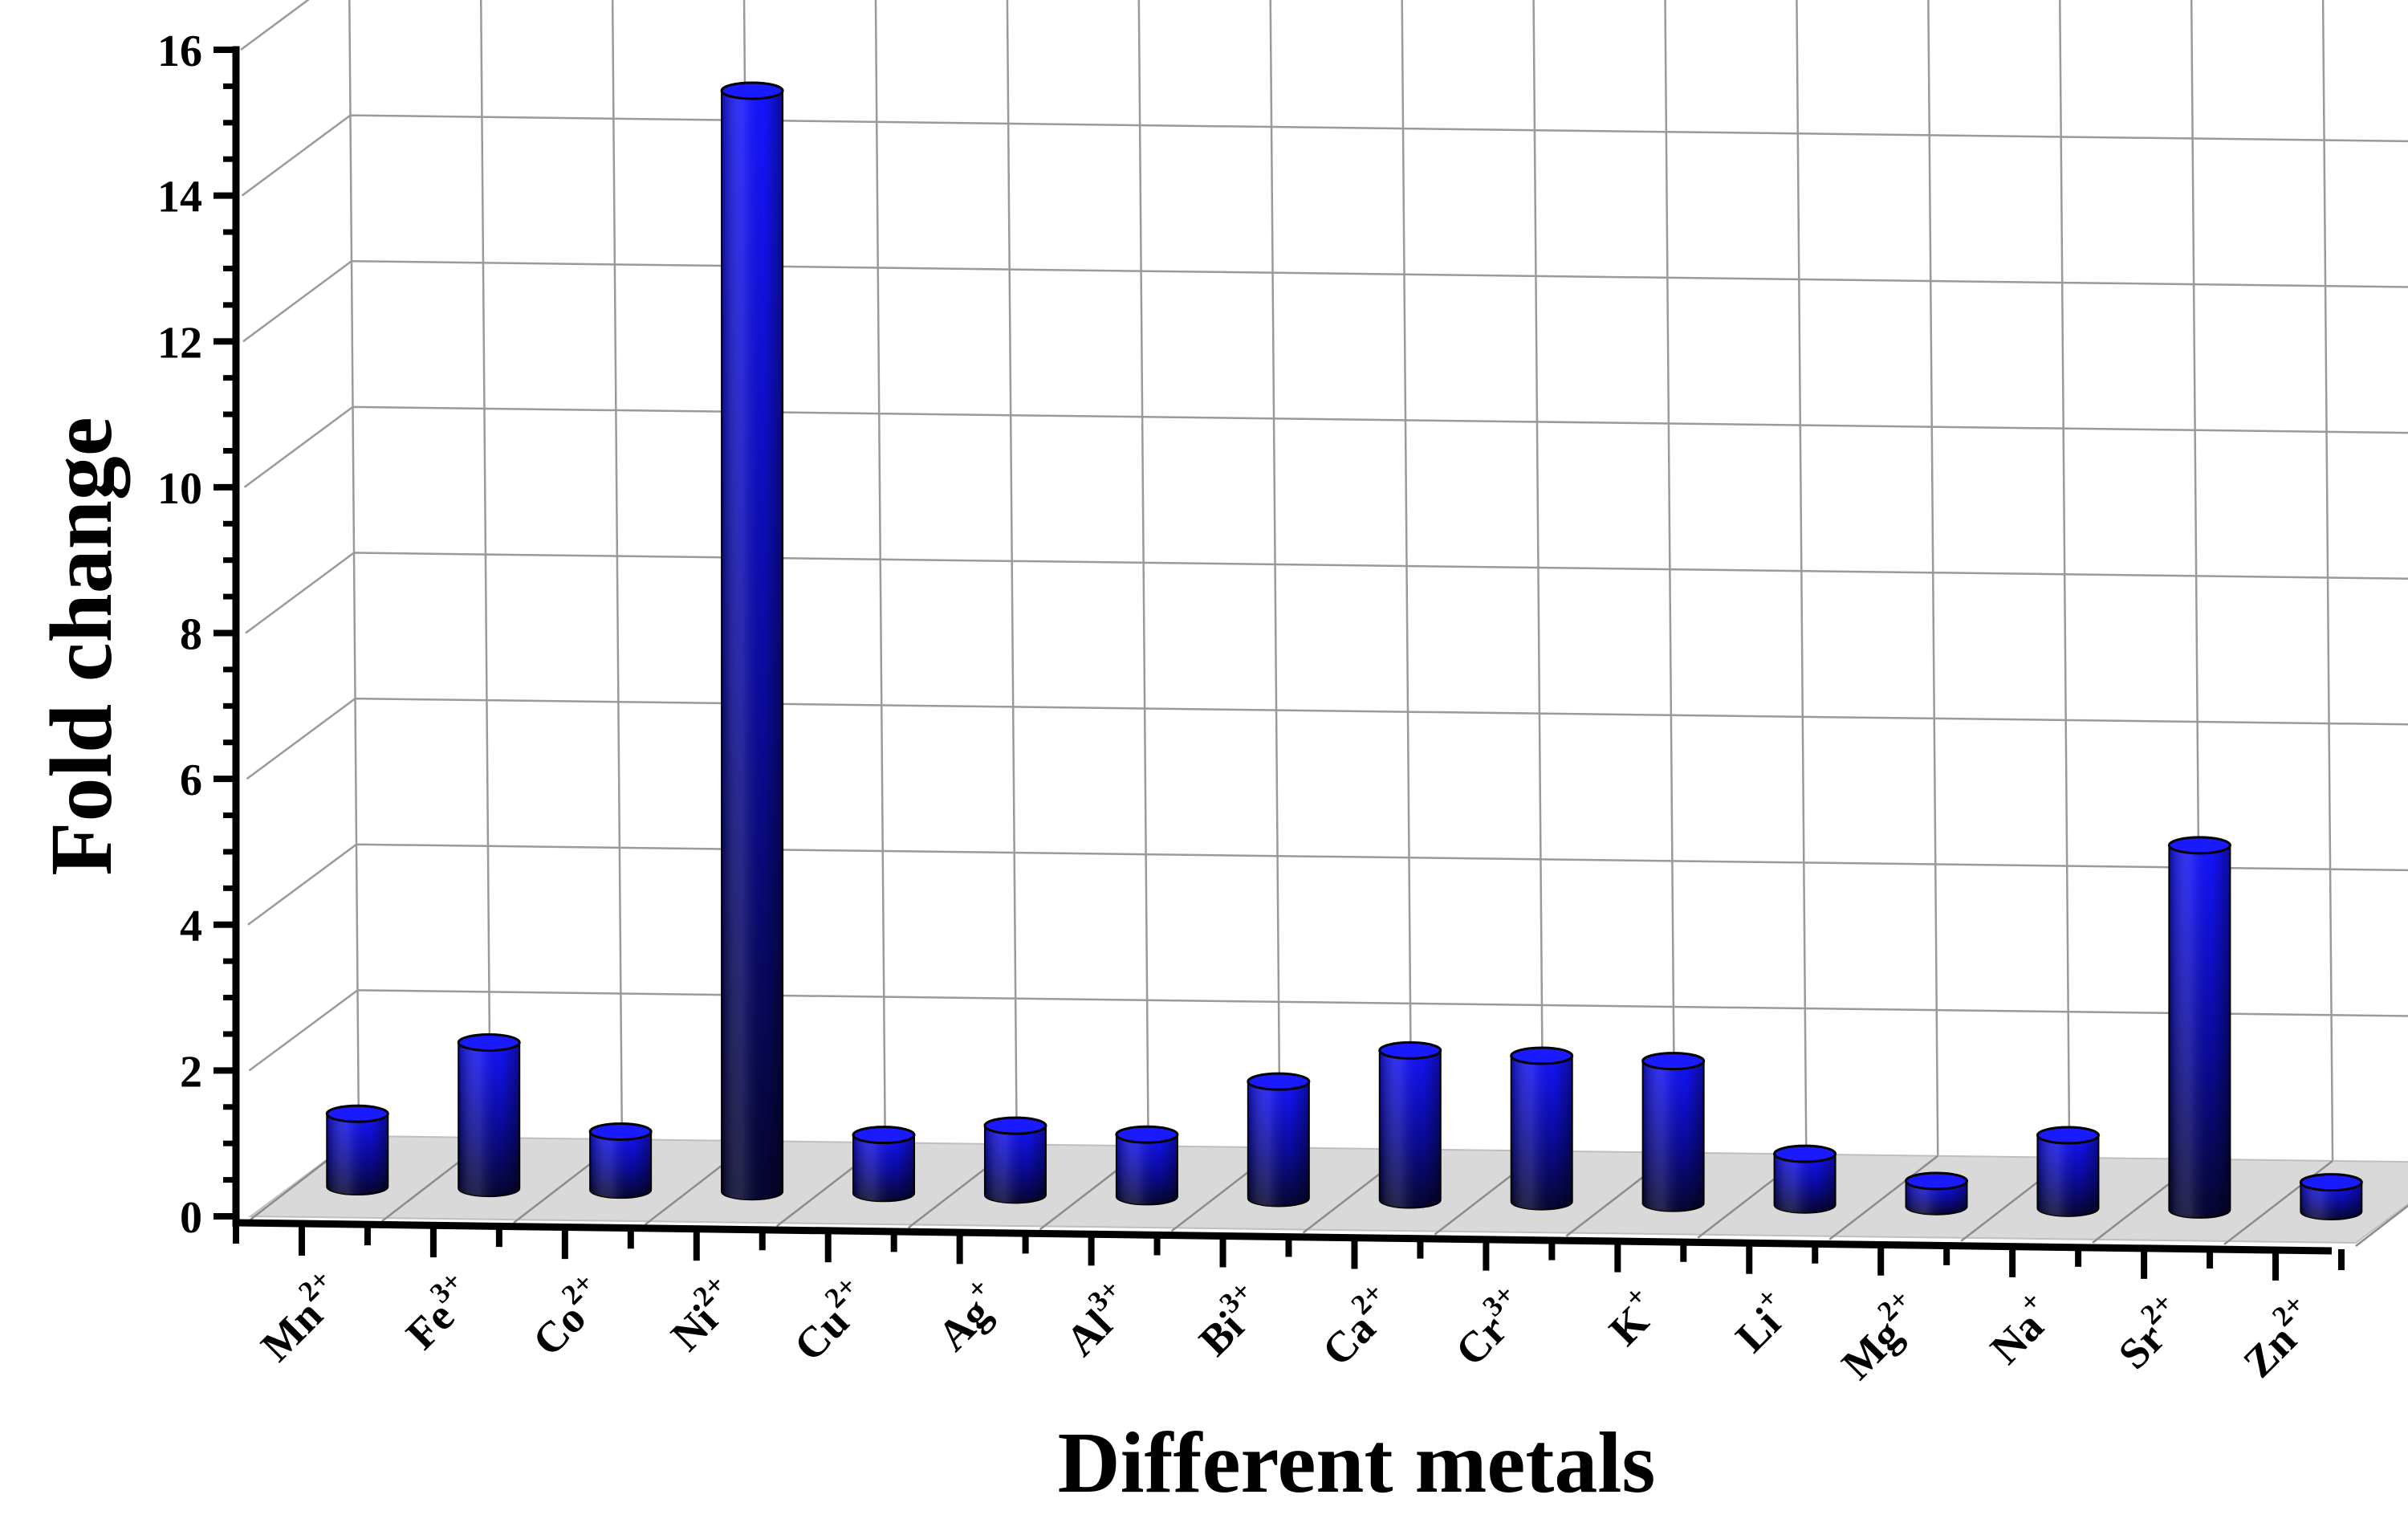 This screenshot has width=2408, height=1519. What do you see at coordinates (1229, 1319) in the screenshot?
I see `x-tick-label: Bi3+` at bounding box center [1229, 1319].